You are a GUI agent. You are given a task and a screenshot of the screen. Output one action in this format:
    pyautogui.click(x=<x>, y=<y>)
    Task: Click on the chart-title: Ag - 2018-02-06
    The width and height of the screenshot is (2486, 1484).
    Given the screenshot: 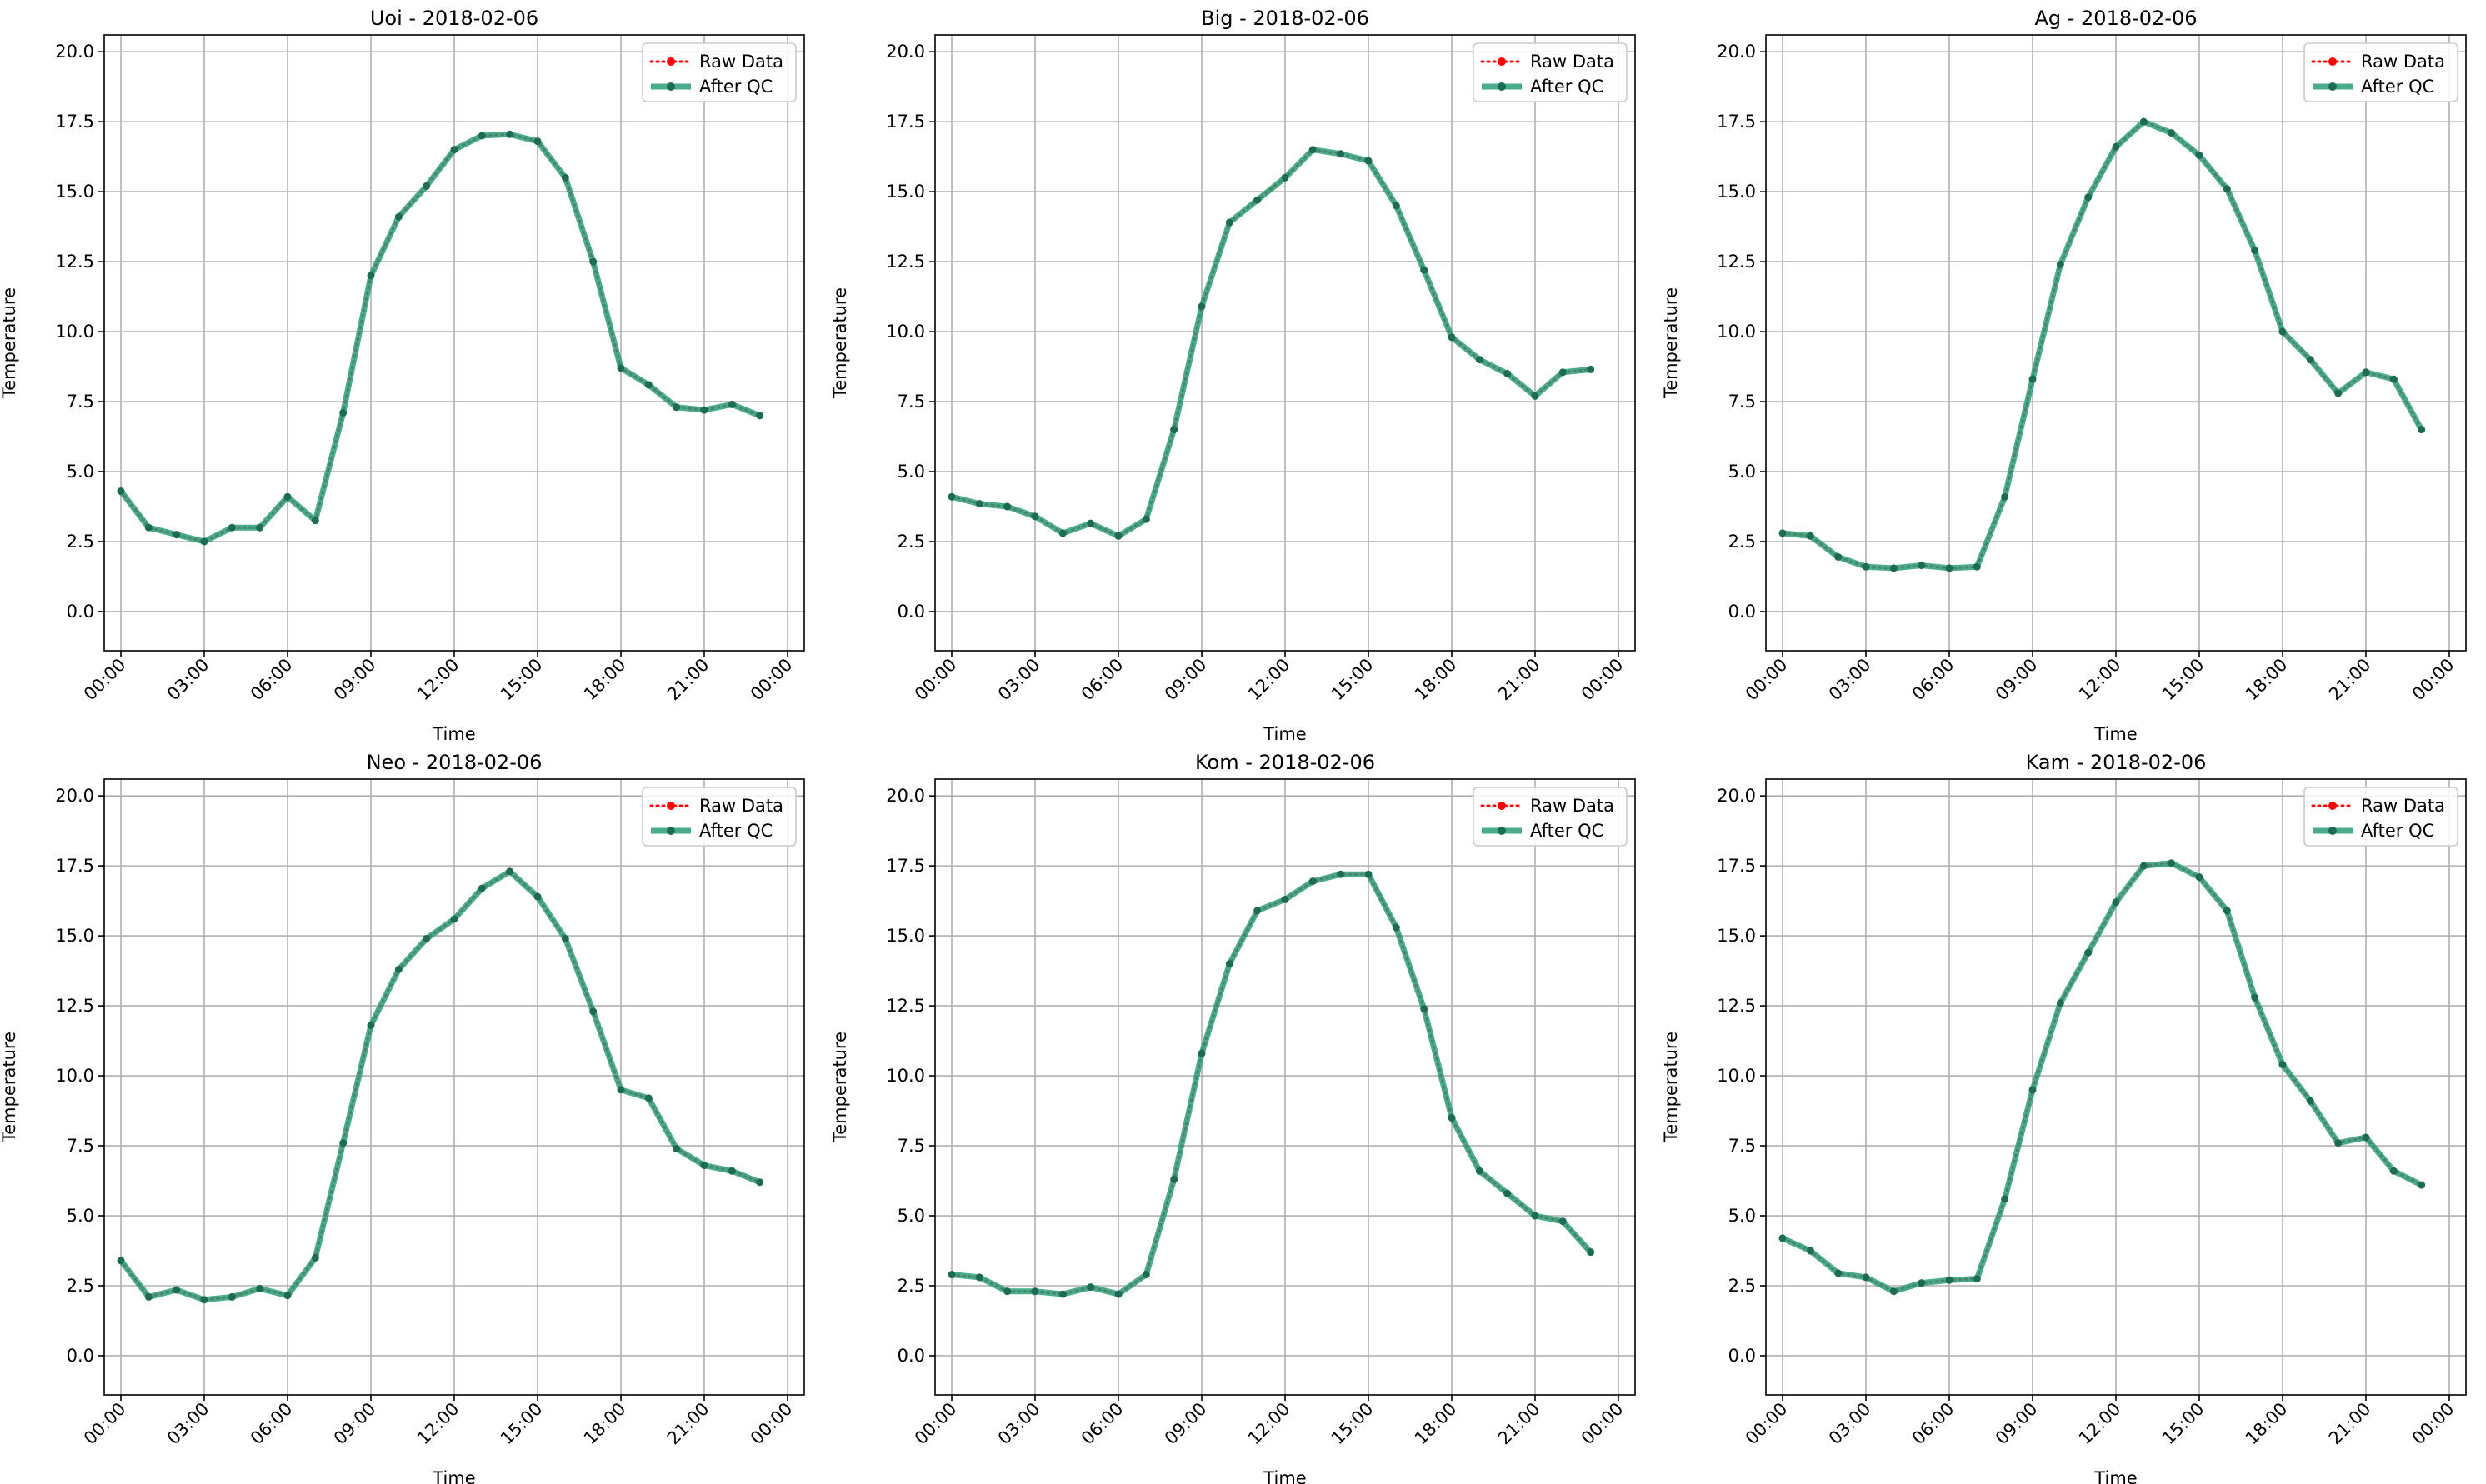 What is the action you would take?
    pyautogui.click(x=2115, y=18)
    